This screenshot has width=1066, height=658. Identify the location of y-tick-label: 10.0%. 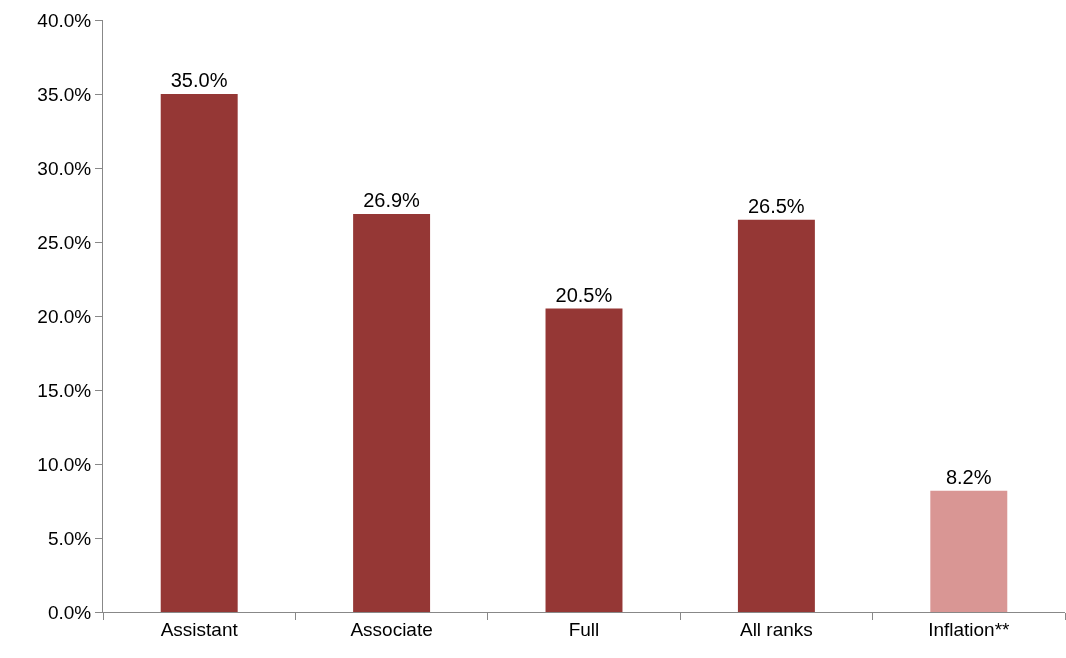
(64, 464).